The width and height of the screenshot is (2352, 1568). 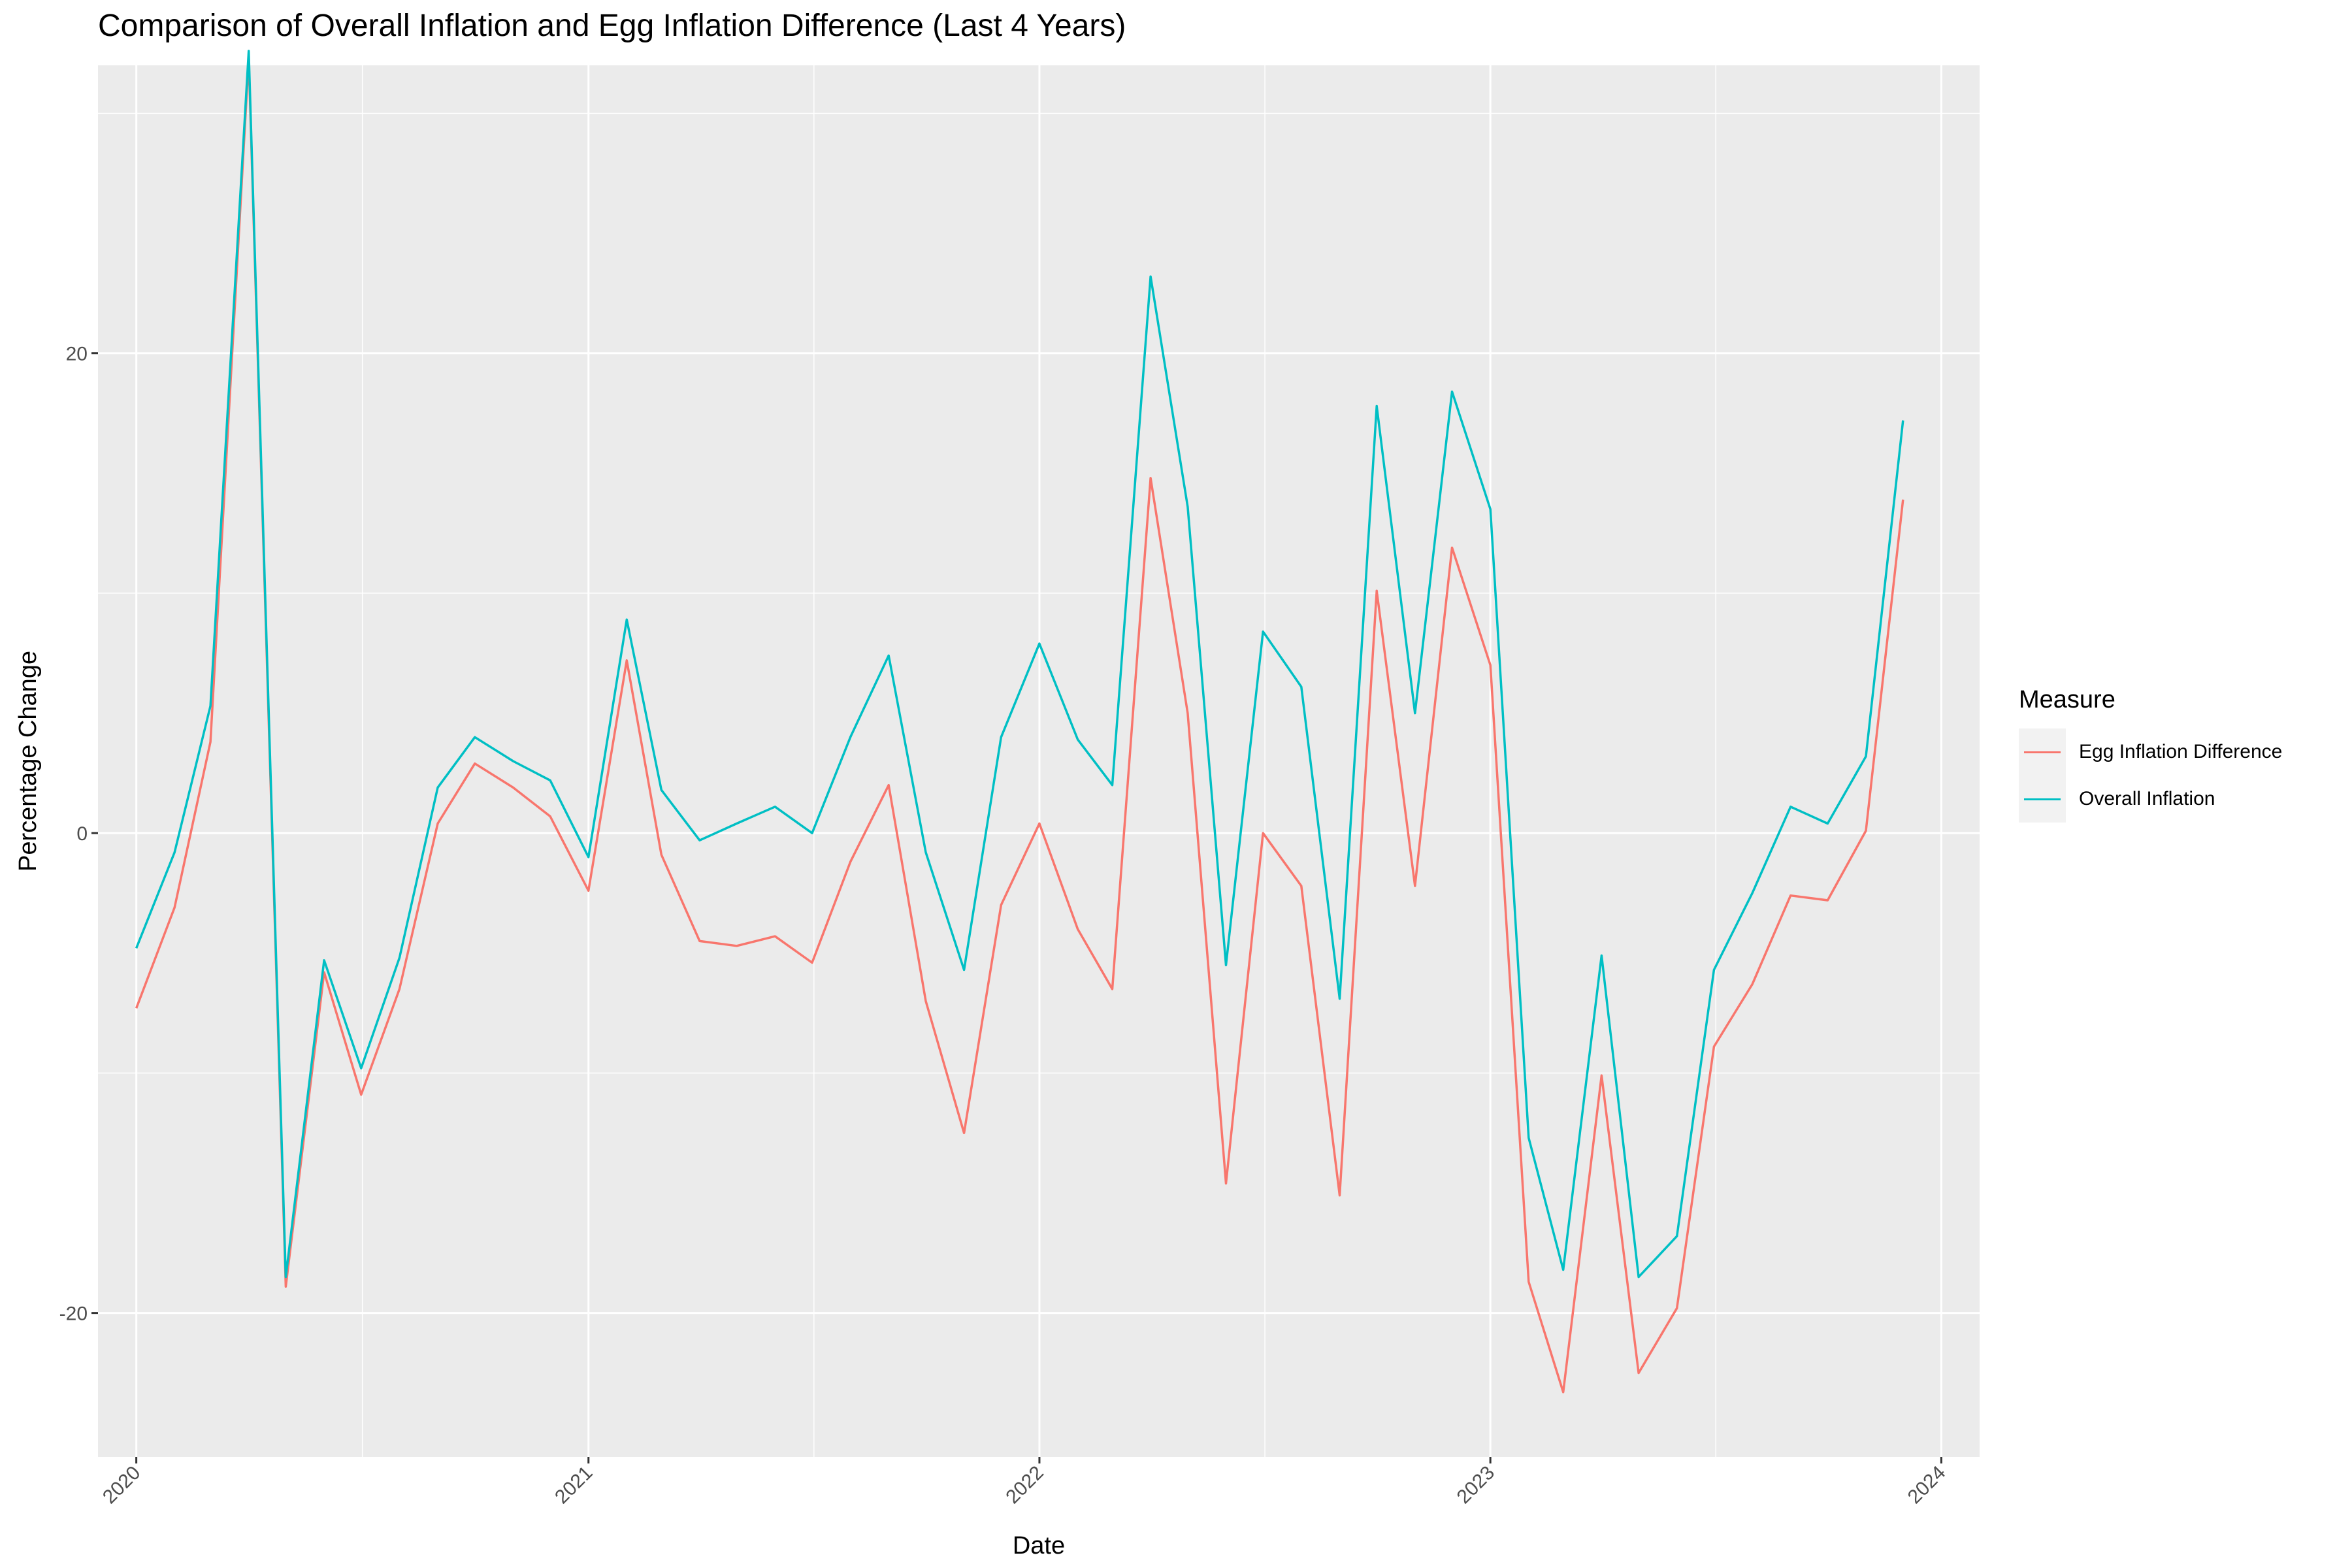 What do you see at coordinates (2067, 699) in the screenshot?
I see `legend-title: Measure` at bounding box center [2067, 699].